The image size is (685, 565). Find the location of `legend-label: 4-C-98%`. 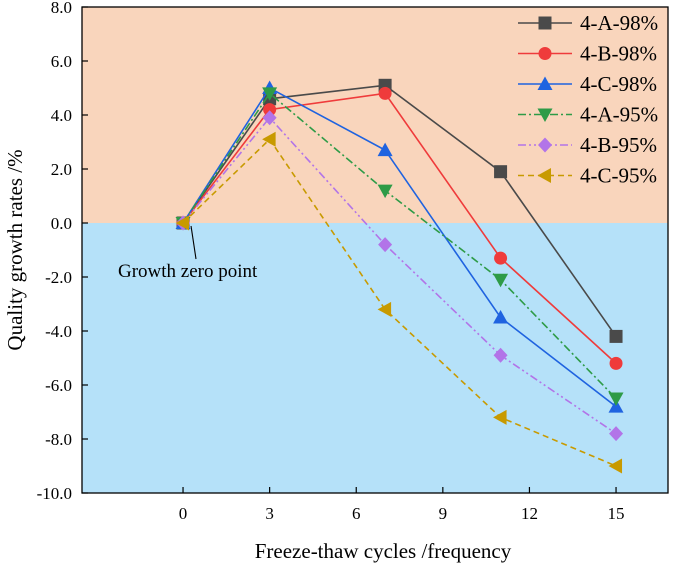

legend-label: 4-C-98% is located at coordinates (618, 84).